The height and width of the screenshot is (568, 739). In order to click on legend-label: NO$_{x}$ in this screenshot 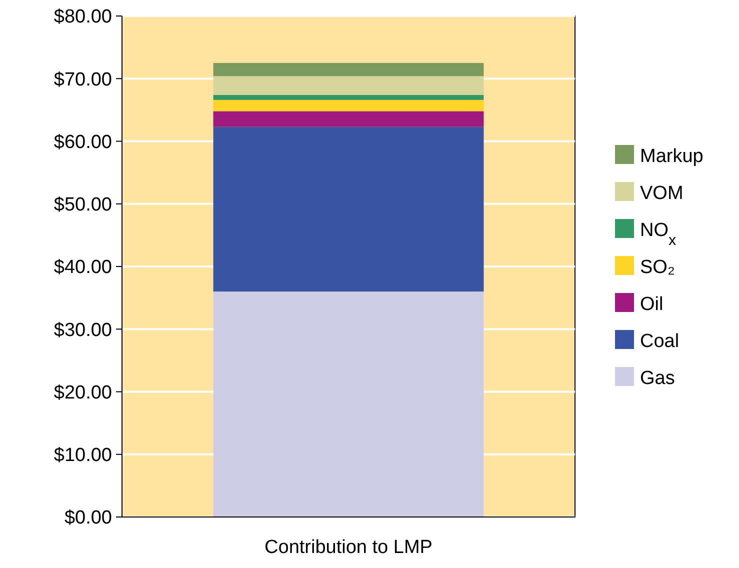, I will do `click(658, 234)`.